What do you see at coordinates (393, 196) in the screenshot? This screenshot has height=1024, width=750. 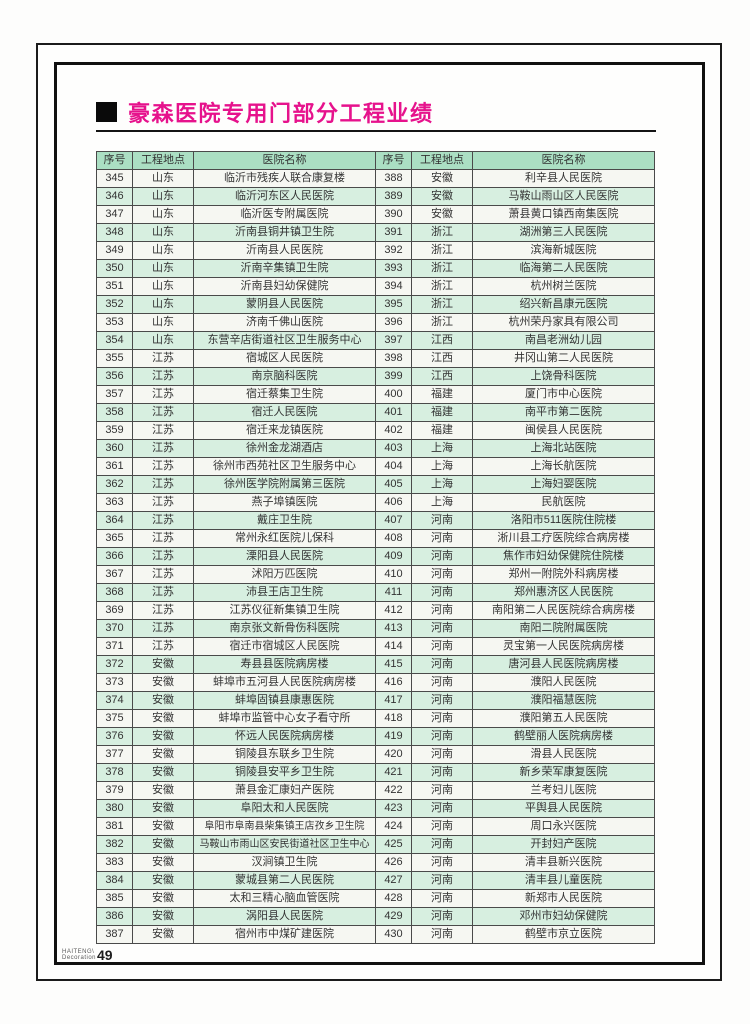 I see `row-number-cell: 389` at bounding box center [393, 196].